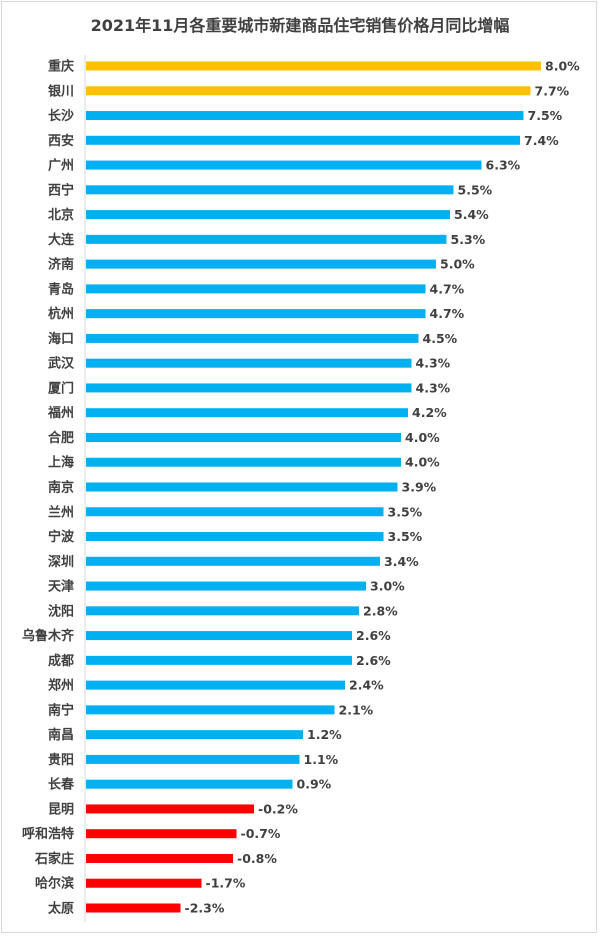 The width and height of the screenshot is (600, 936). Describe the element at coordinates (205, 908) in the screenshot. I see `data-label: -2.3%` at that location.